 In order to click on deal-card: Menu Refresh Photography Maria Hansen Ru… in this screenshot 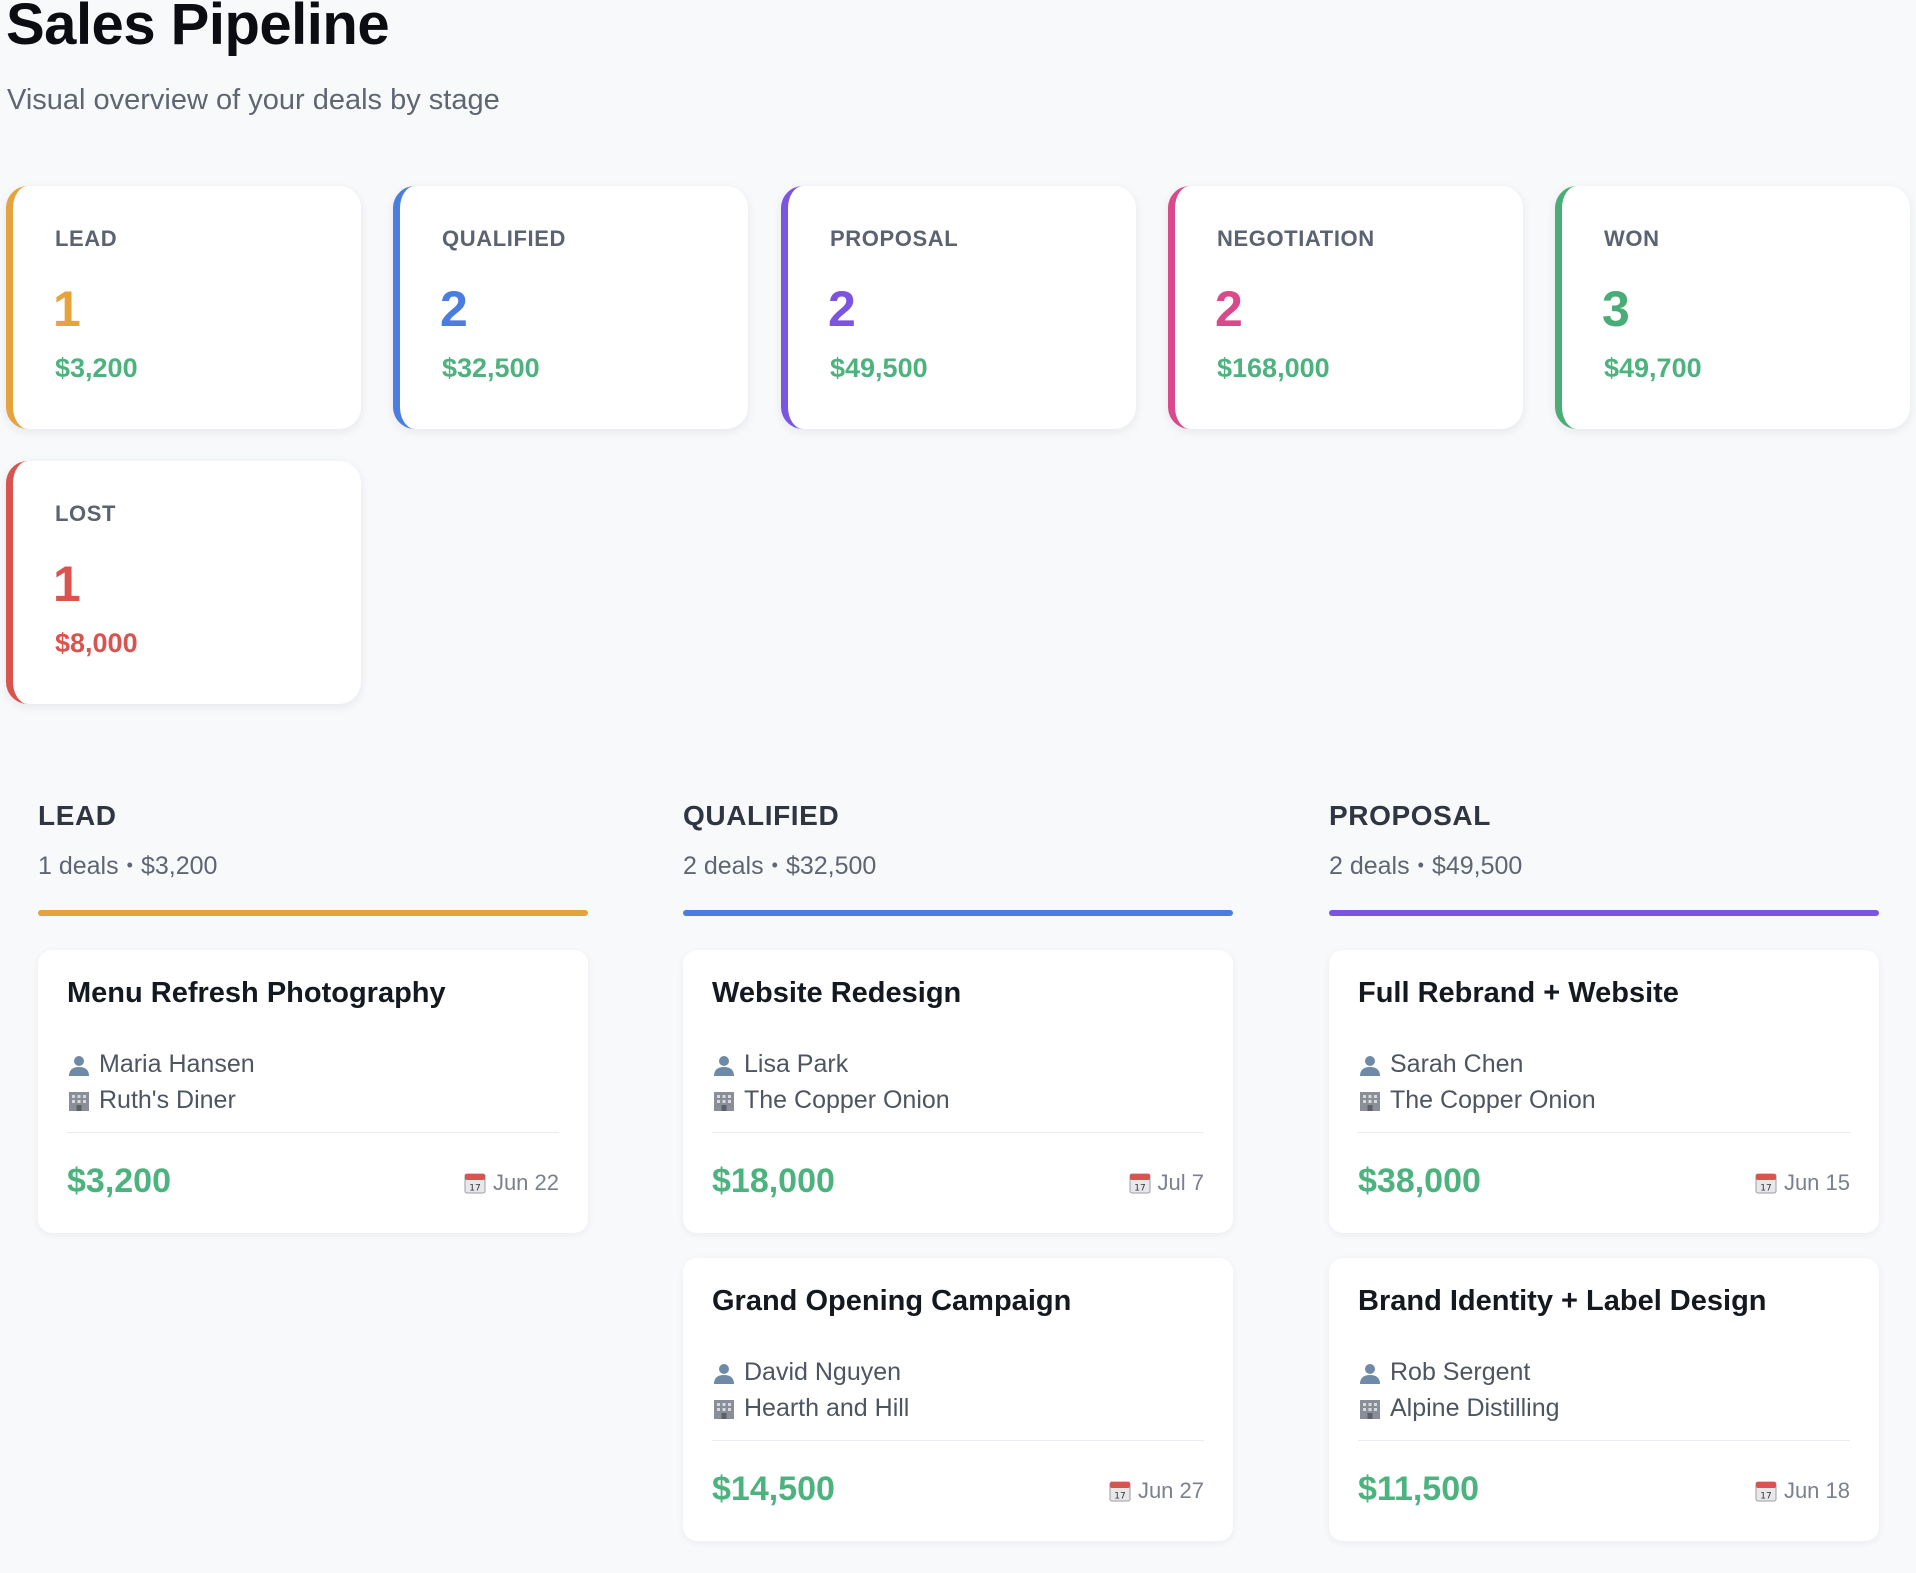, I will do `click(313, 1091)`.